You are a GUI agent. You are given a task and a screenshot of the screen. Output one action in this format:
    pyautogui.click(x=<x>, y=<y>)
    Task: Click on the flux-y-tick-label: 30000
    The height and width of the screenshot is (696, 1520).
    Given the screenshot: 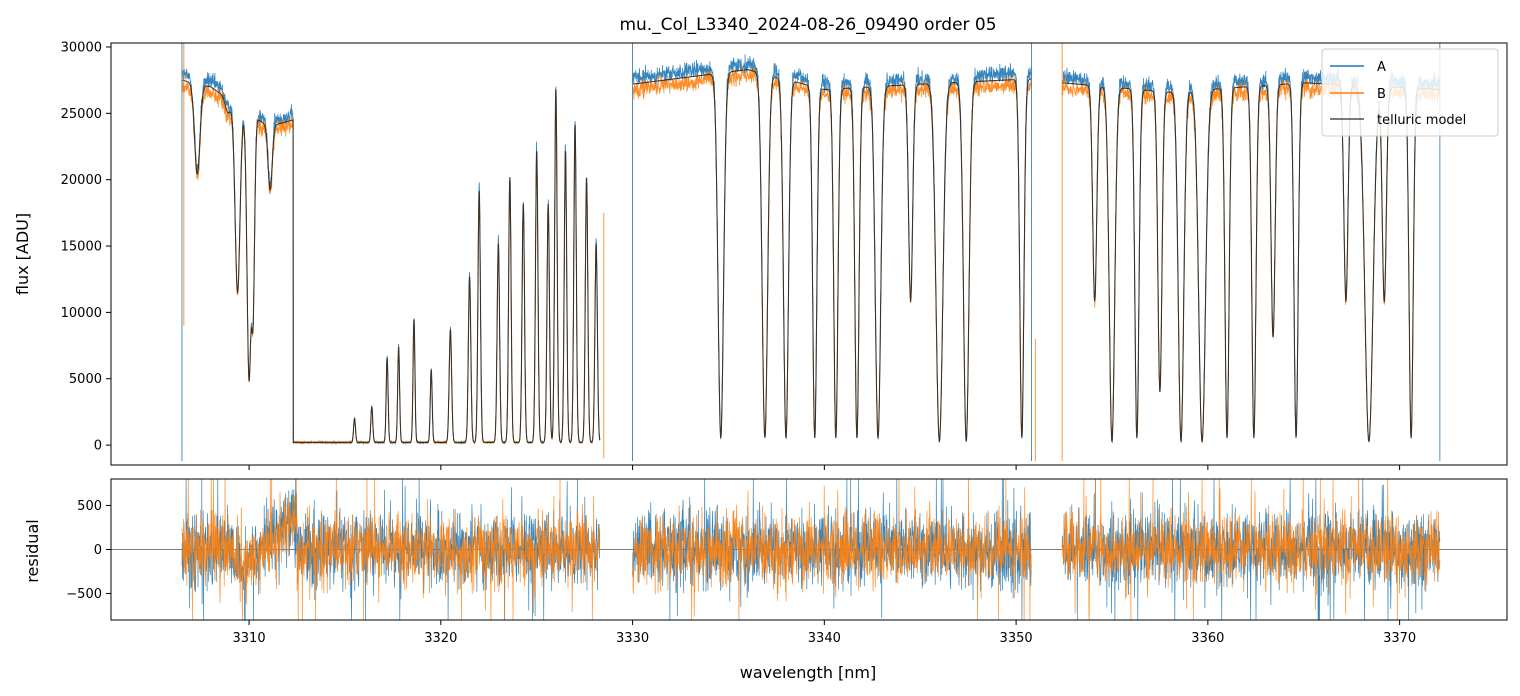 What is the action you would take?
    pyautogui.click(x=81, y=47)
    